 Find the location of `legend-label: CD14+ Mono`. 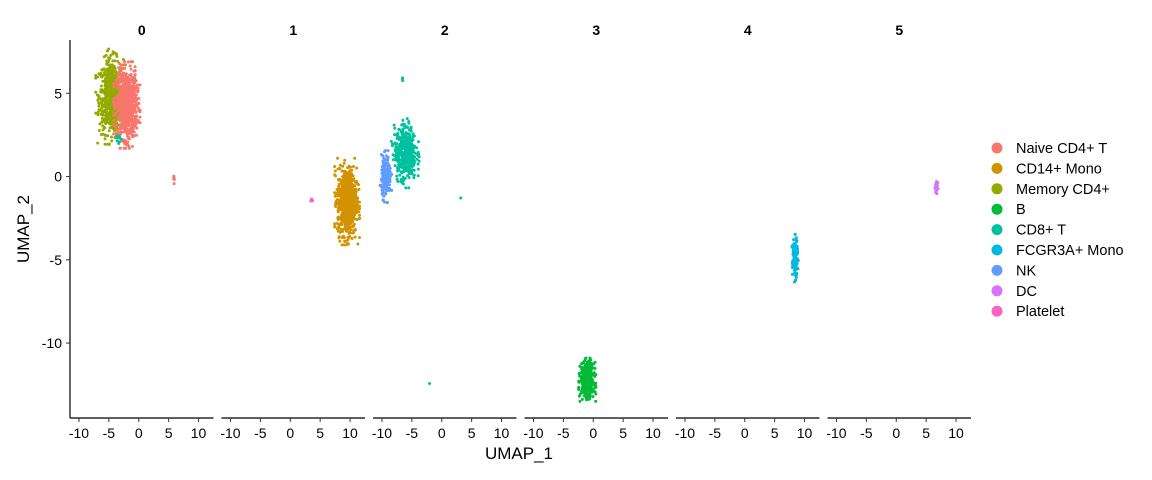

legend-label: CD14+ Mono is located at coordinates (1059, 169).